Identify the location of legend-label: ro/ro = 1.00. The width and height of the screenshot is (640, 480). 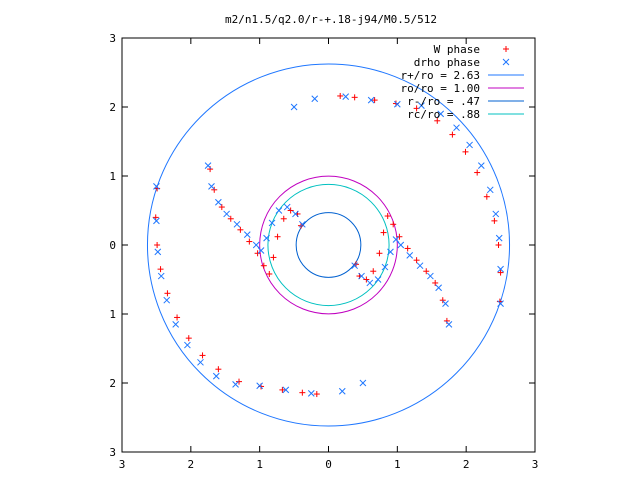
(440, 88).